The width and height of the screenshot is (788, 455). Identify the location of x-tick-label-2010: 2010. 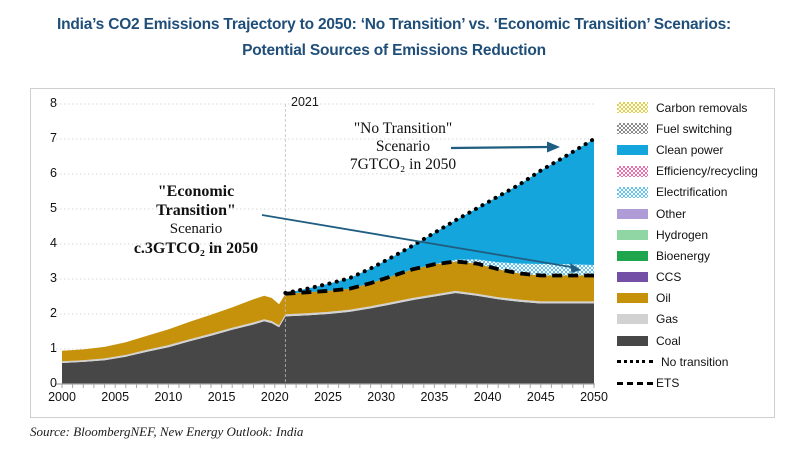
(168, 397).